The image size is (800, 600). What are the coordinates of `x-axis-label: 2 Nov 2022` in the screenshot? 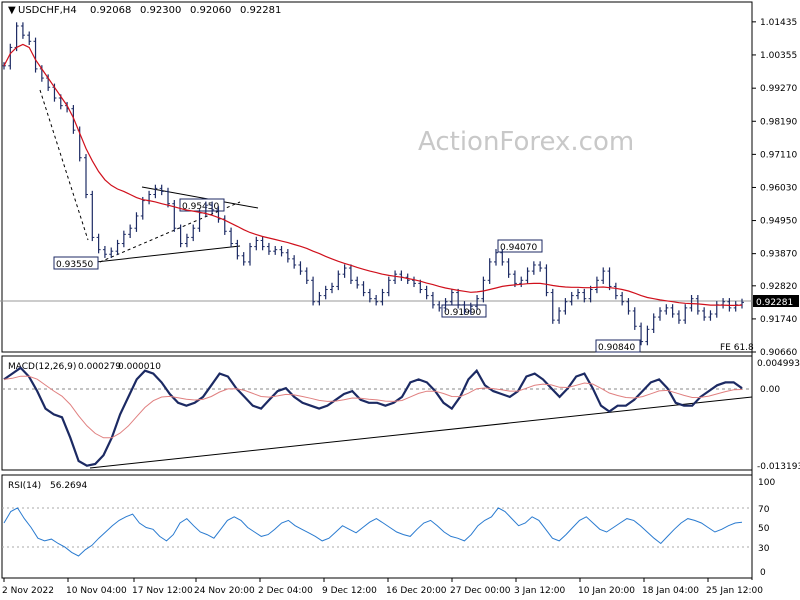 It's located at (28, 591).